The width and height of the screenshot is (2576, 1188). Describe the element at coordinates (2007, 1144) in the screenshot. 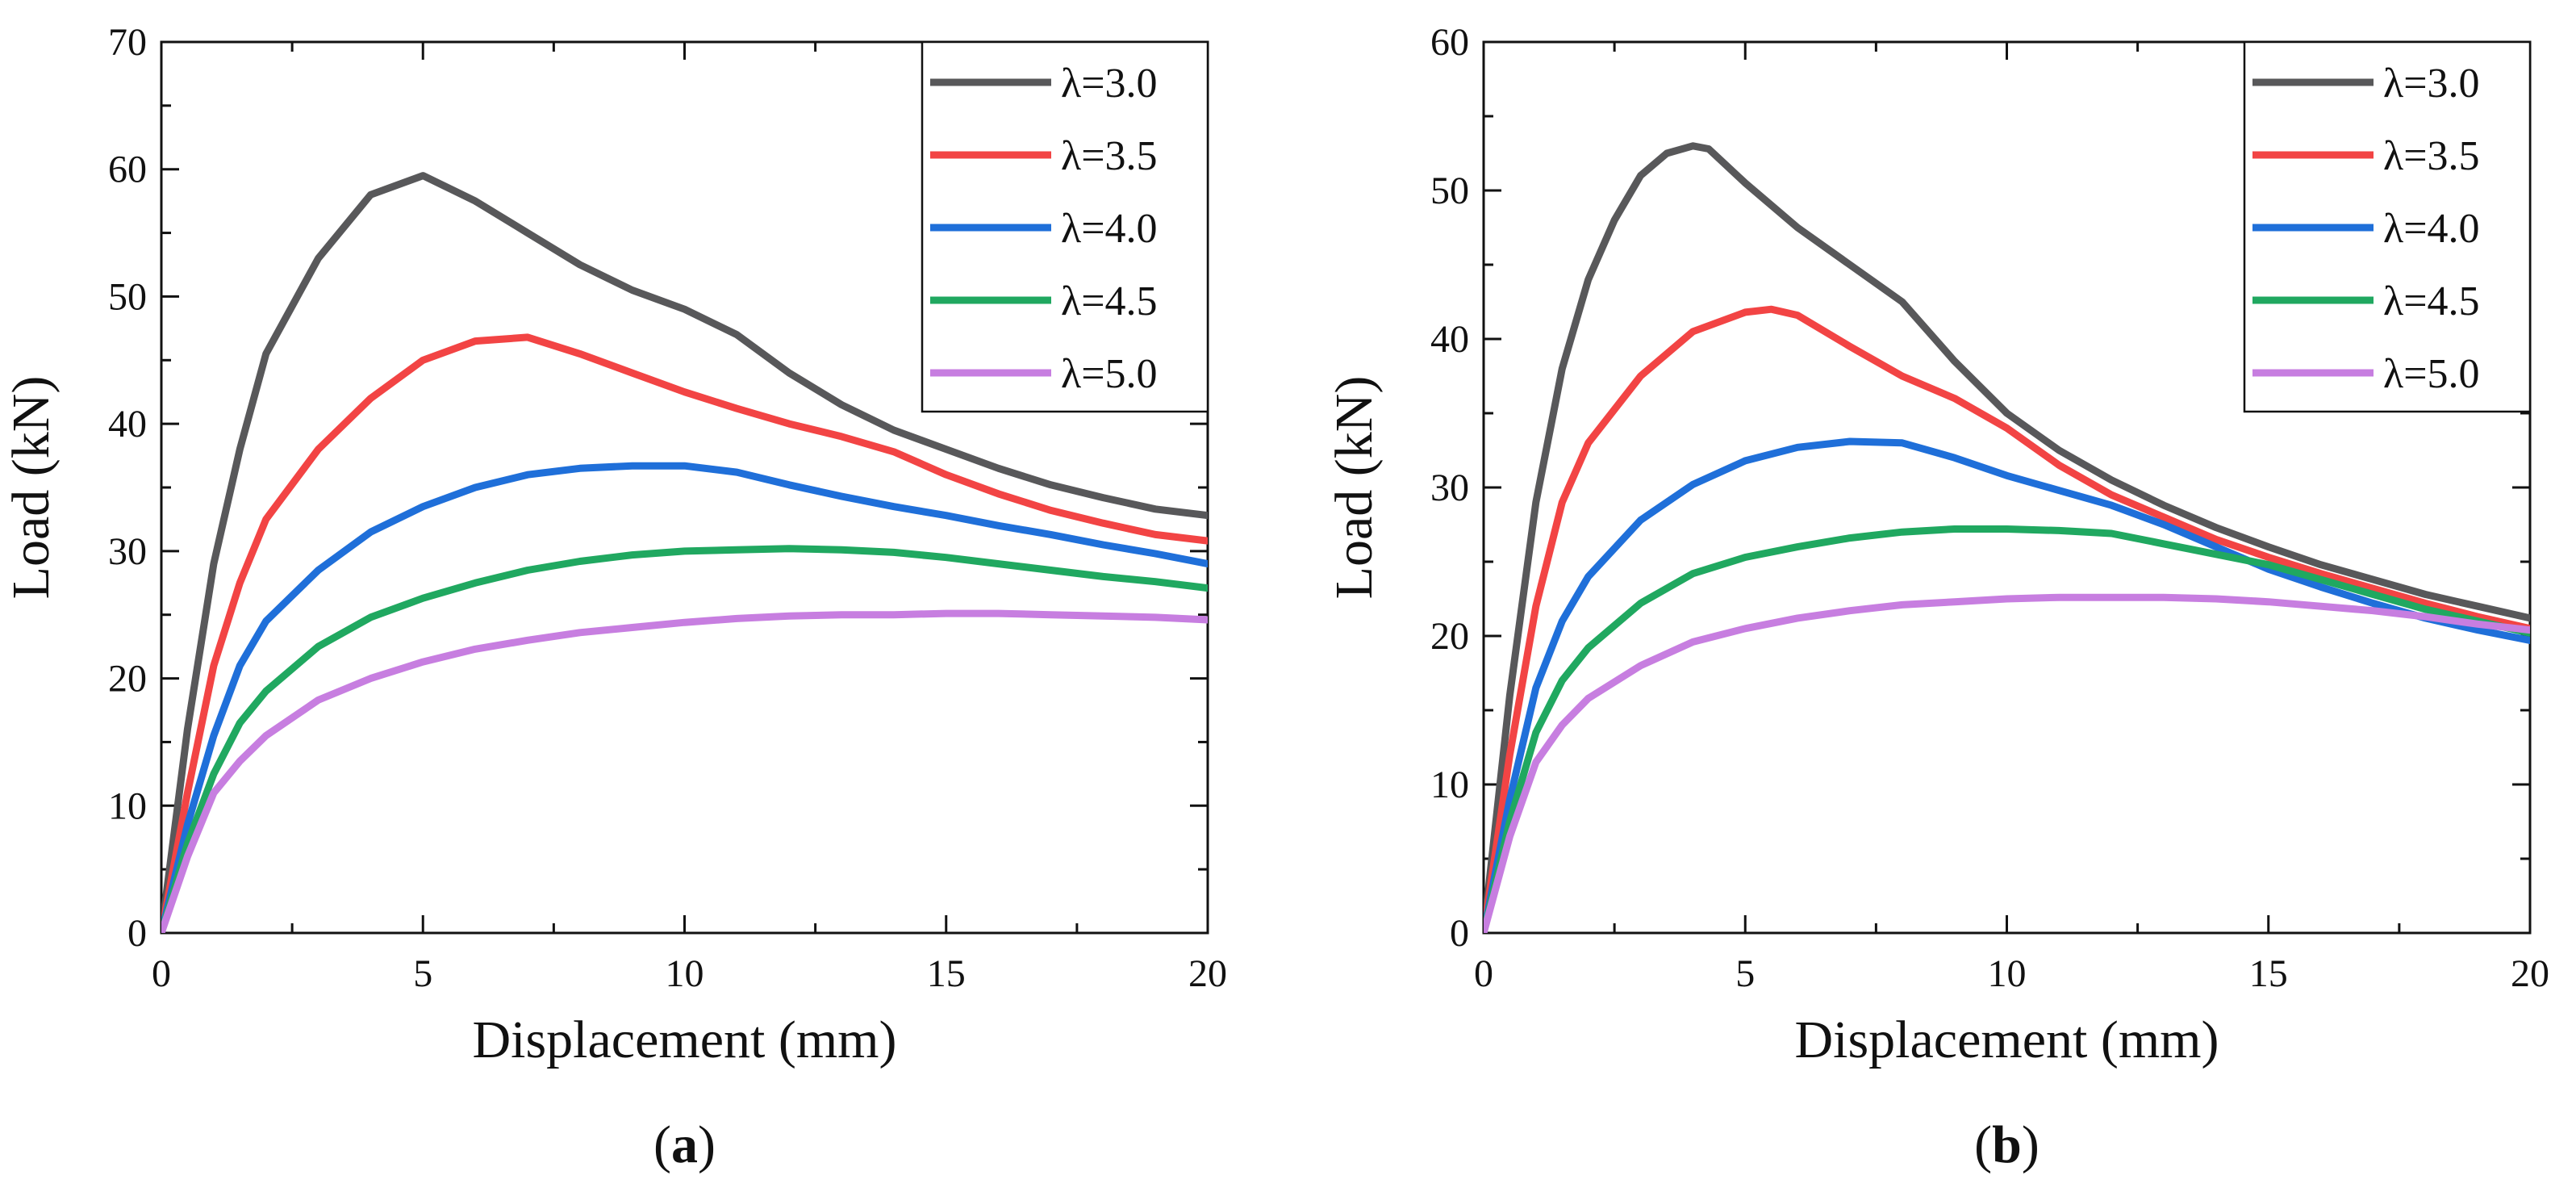

I see `panel-label: (b)` at that location.